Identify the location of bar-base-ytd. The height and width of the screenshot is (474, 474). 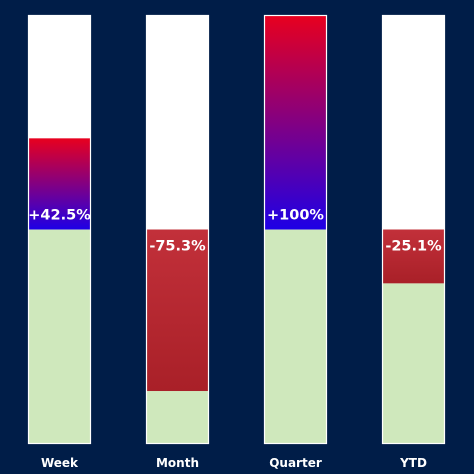
(413, 363).